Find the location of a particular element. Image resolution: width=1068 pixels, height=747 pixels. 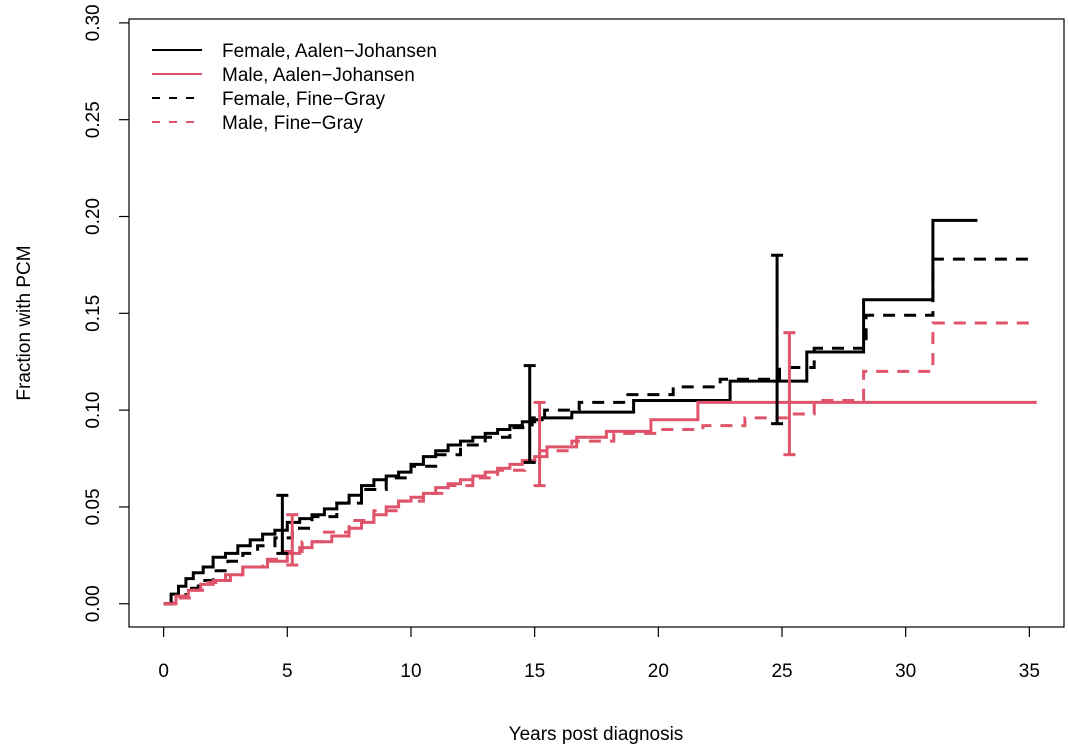

y-tick-label: 0.00 is located at coordinates (93, 603).